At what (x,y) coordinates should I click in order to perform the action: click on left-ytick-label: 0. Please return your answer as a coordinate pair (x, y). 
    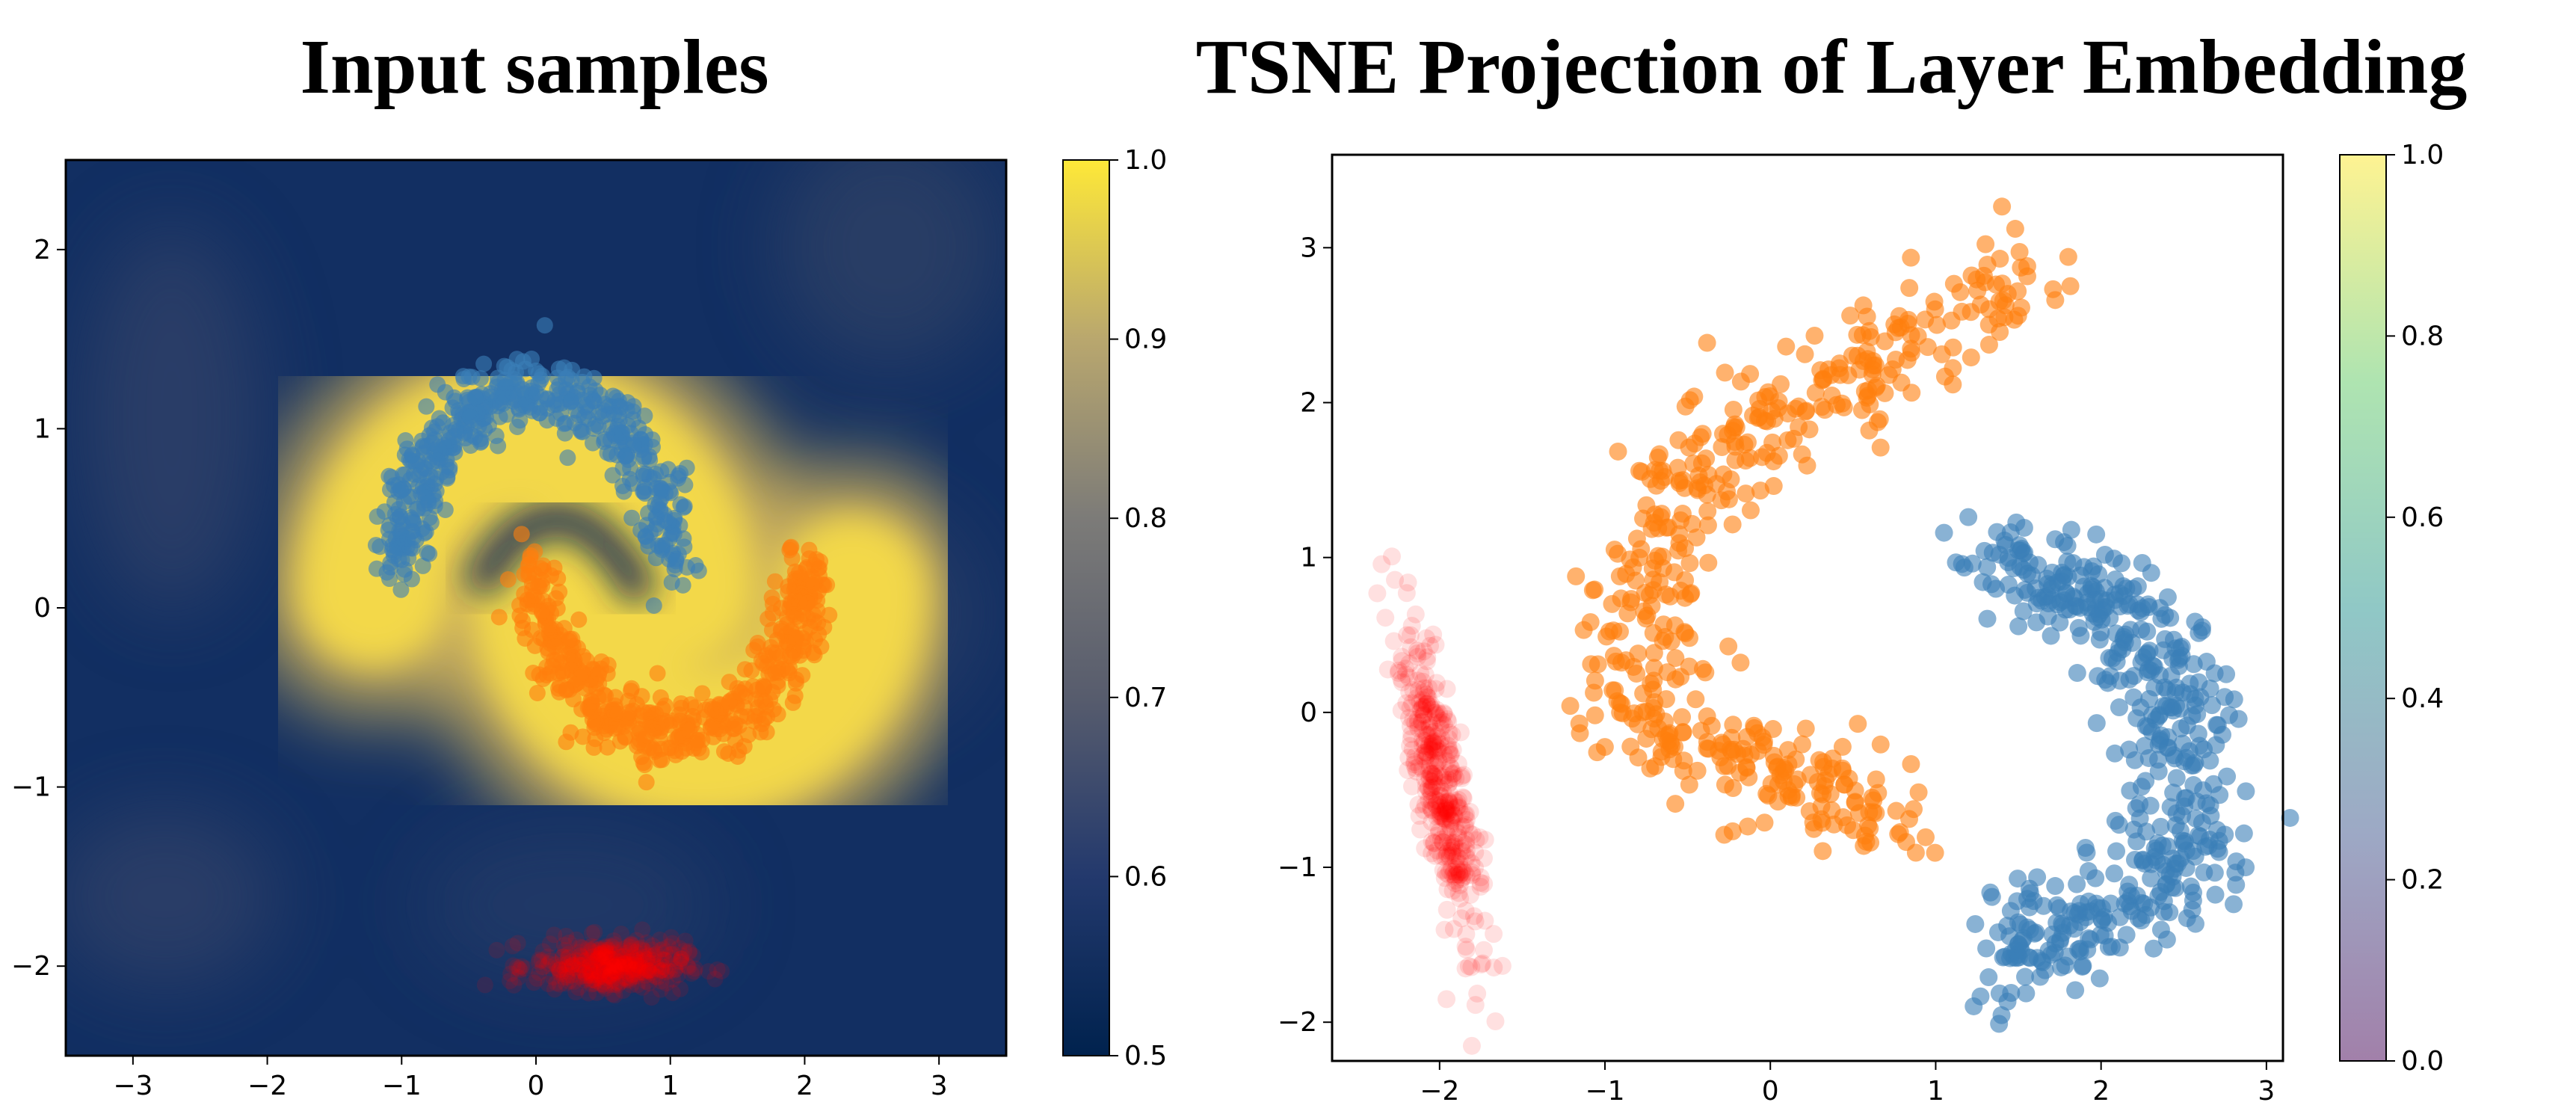
    Looking at the image, I should click on (42, 608).